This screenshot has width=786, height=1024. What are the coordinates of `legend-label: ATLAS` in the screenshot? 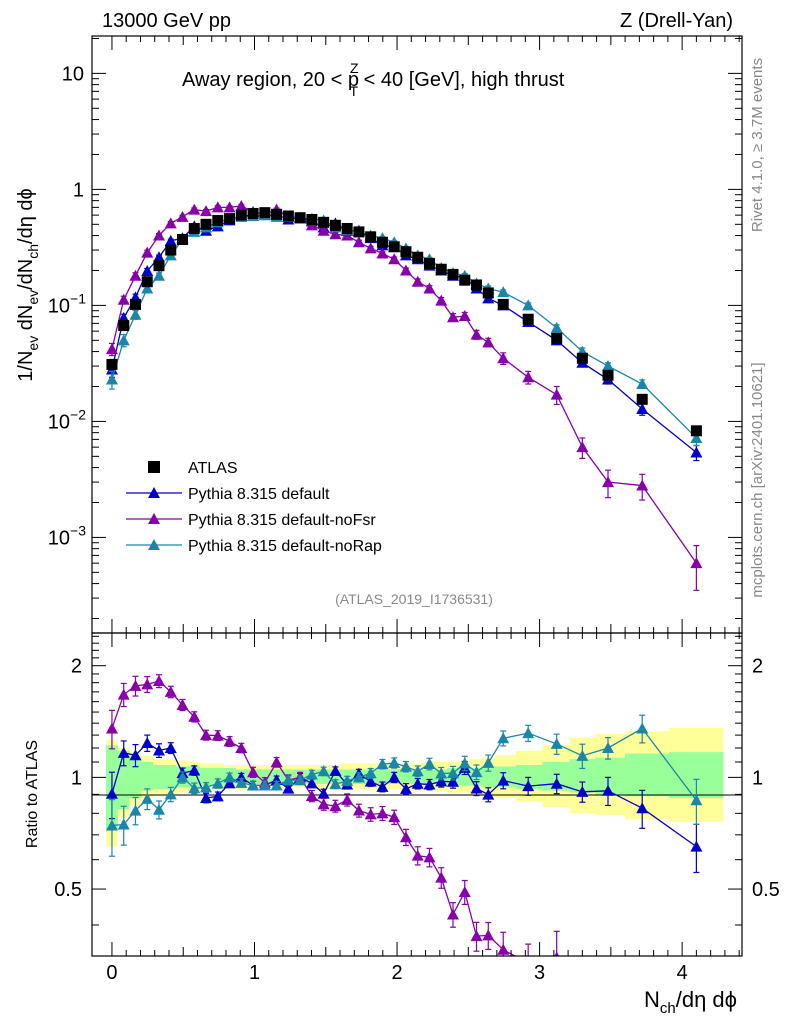 It's located at (213, 468).